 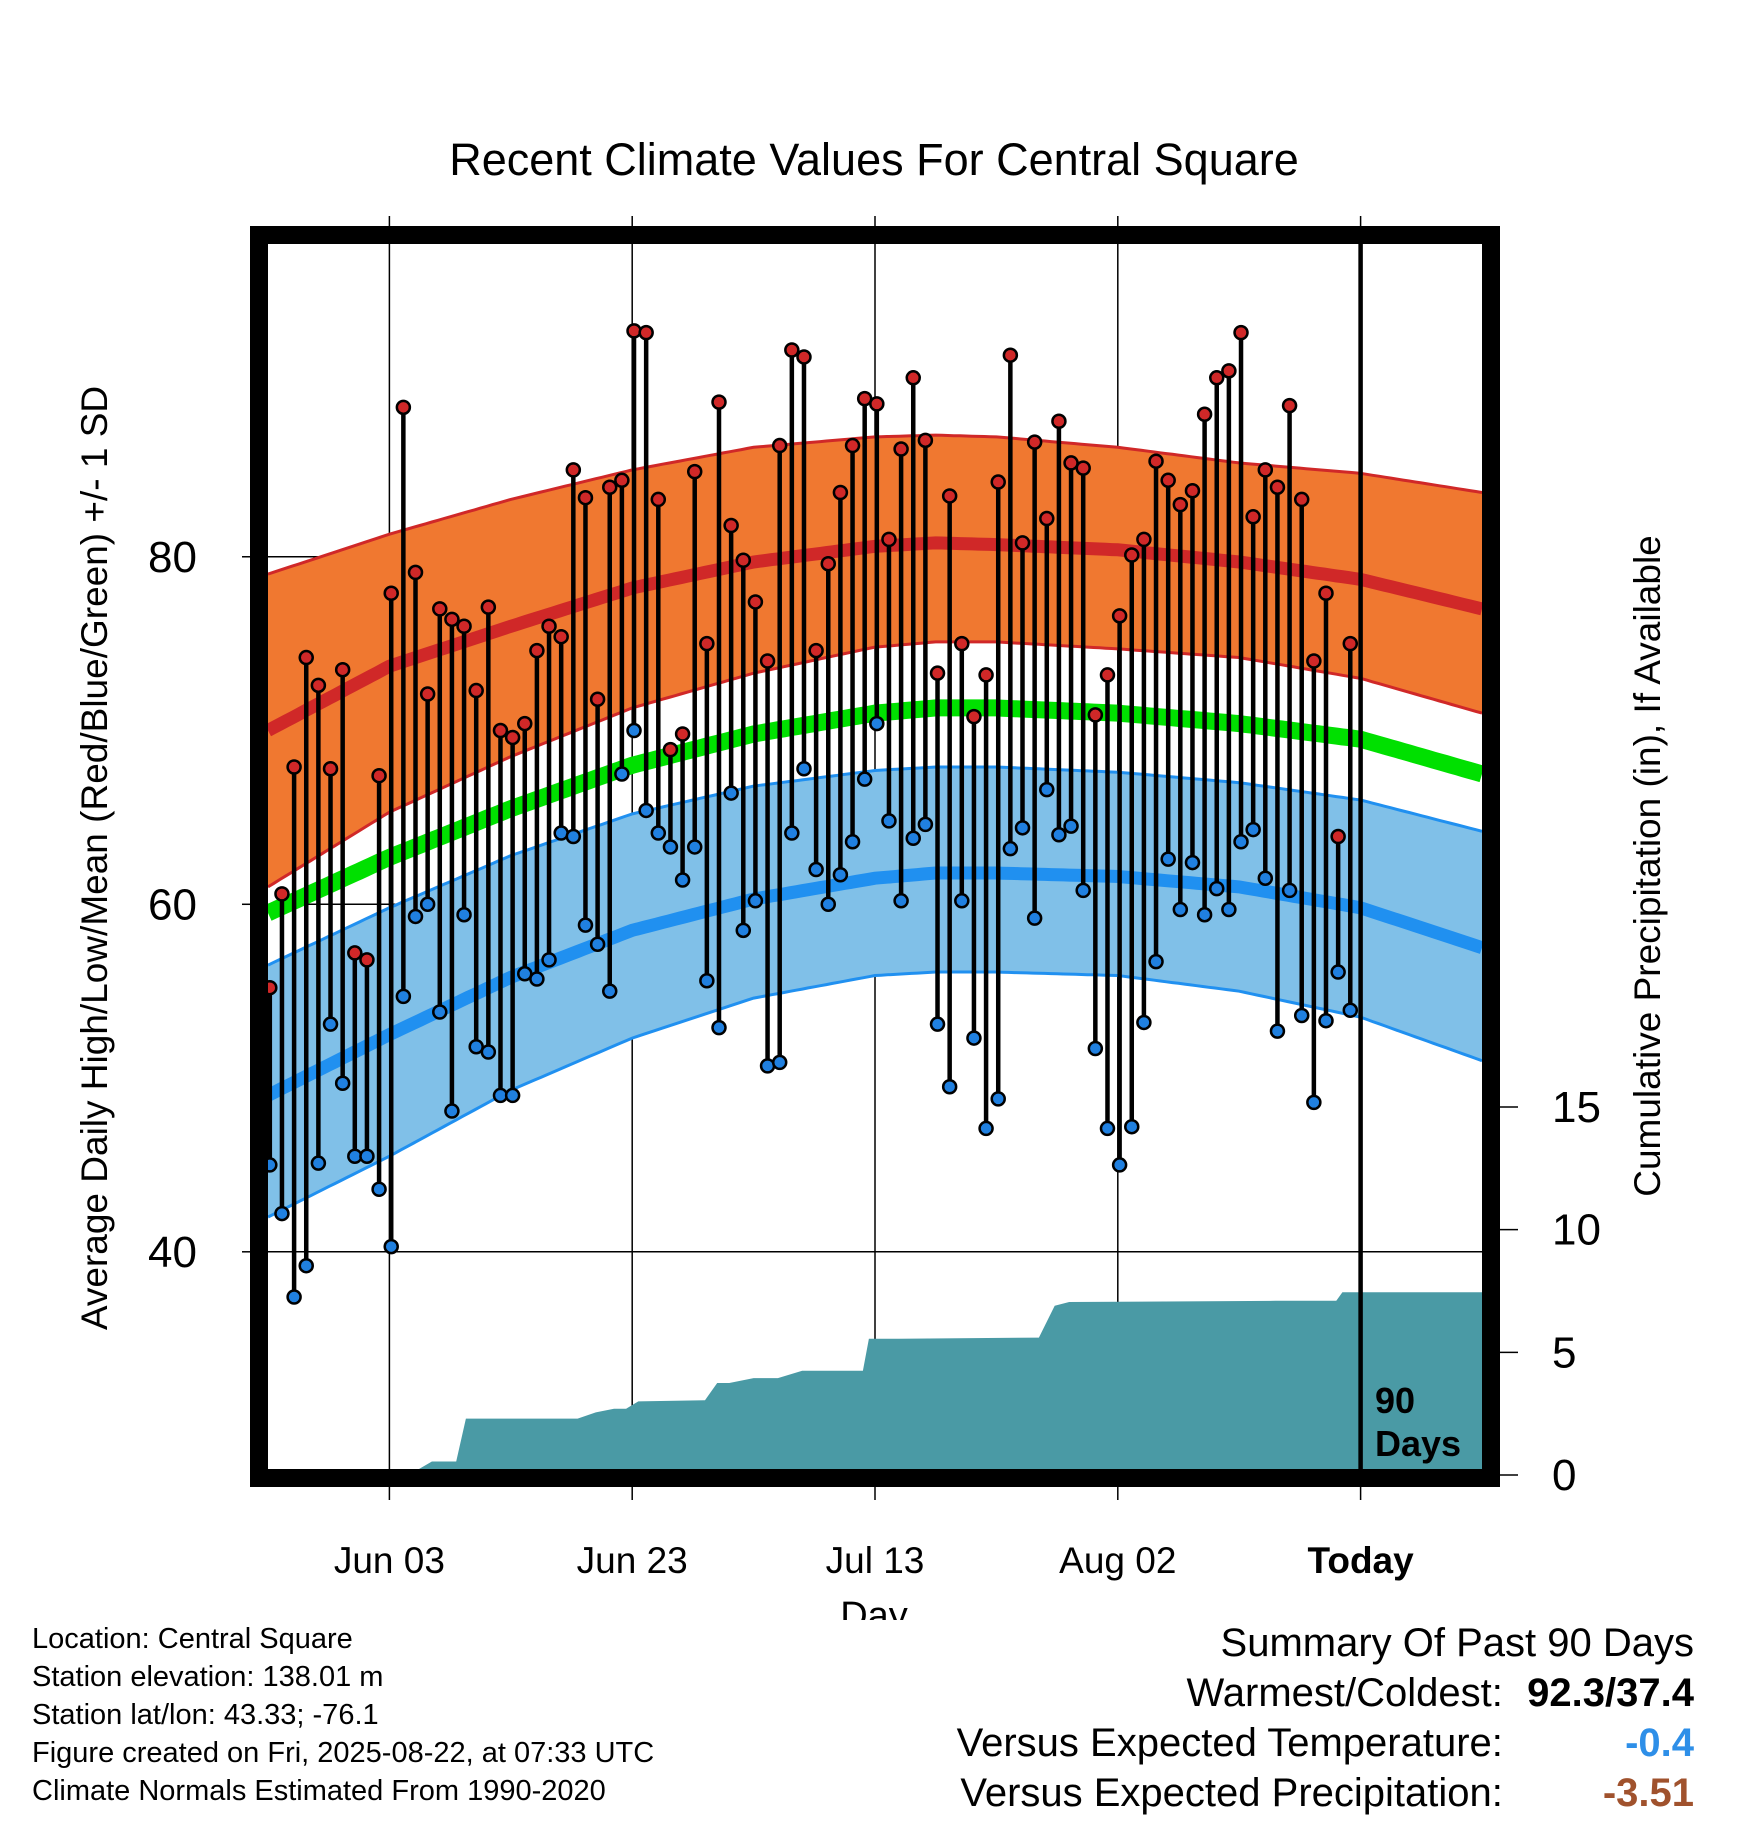 What do you see at coordinates (1659, 1743) in the screenshot?
I see `temp-anomaly-value: -0.4` at bounding box center [1659, 1743].